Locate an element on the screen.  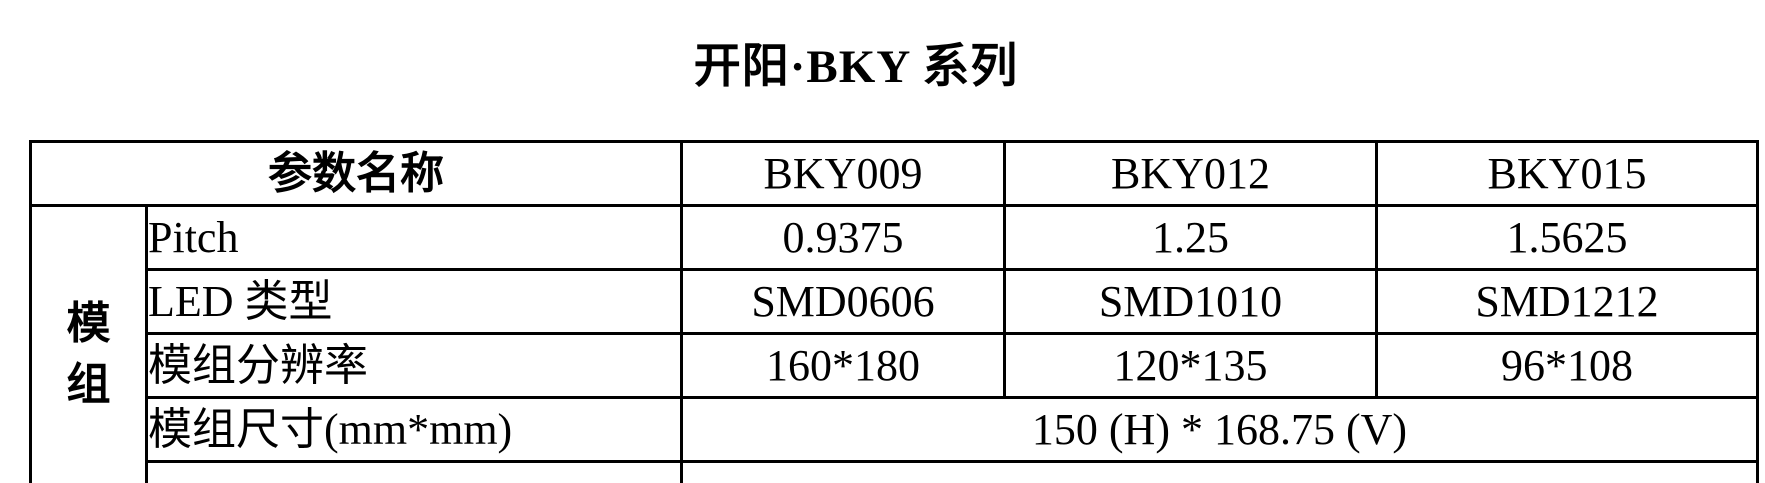
table-row-clipped is located at coordinates (895, 471).